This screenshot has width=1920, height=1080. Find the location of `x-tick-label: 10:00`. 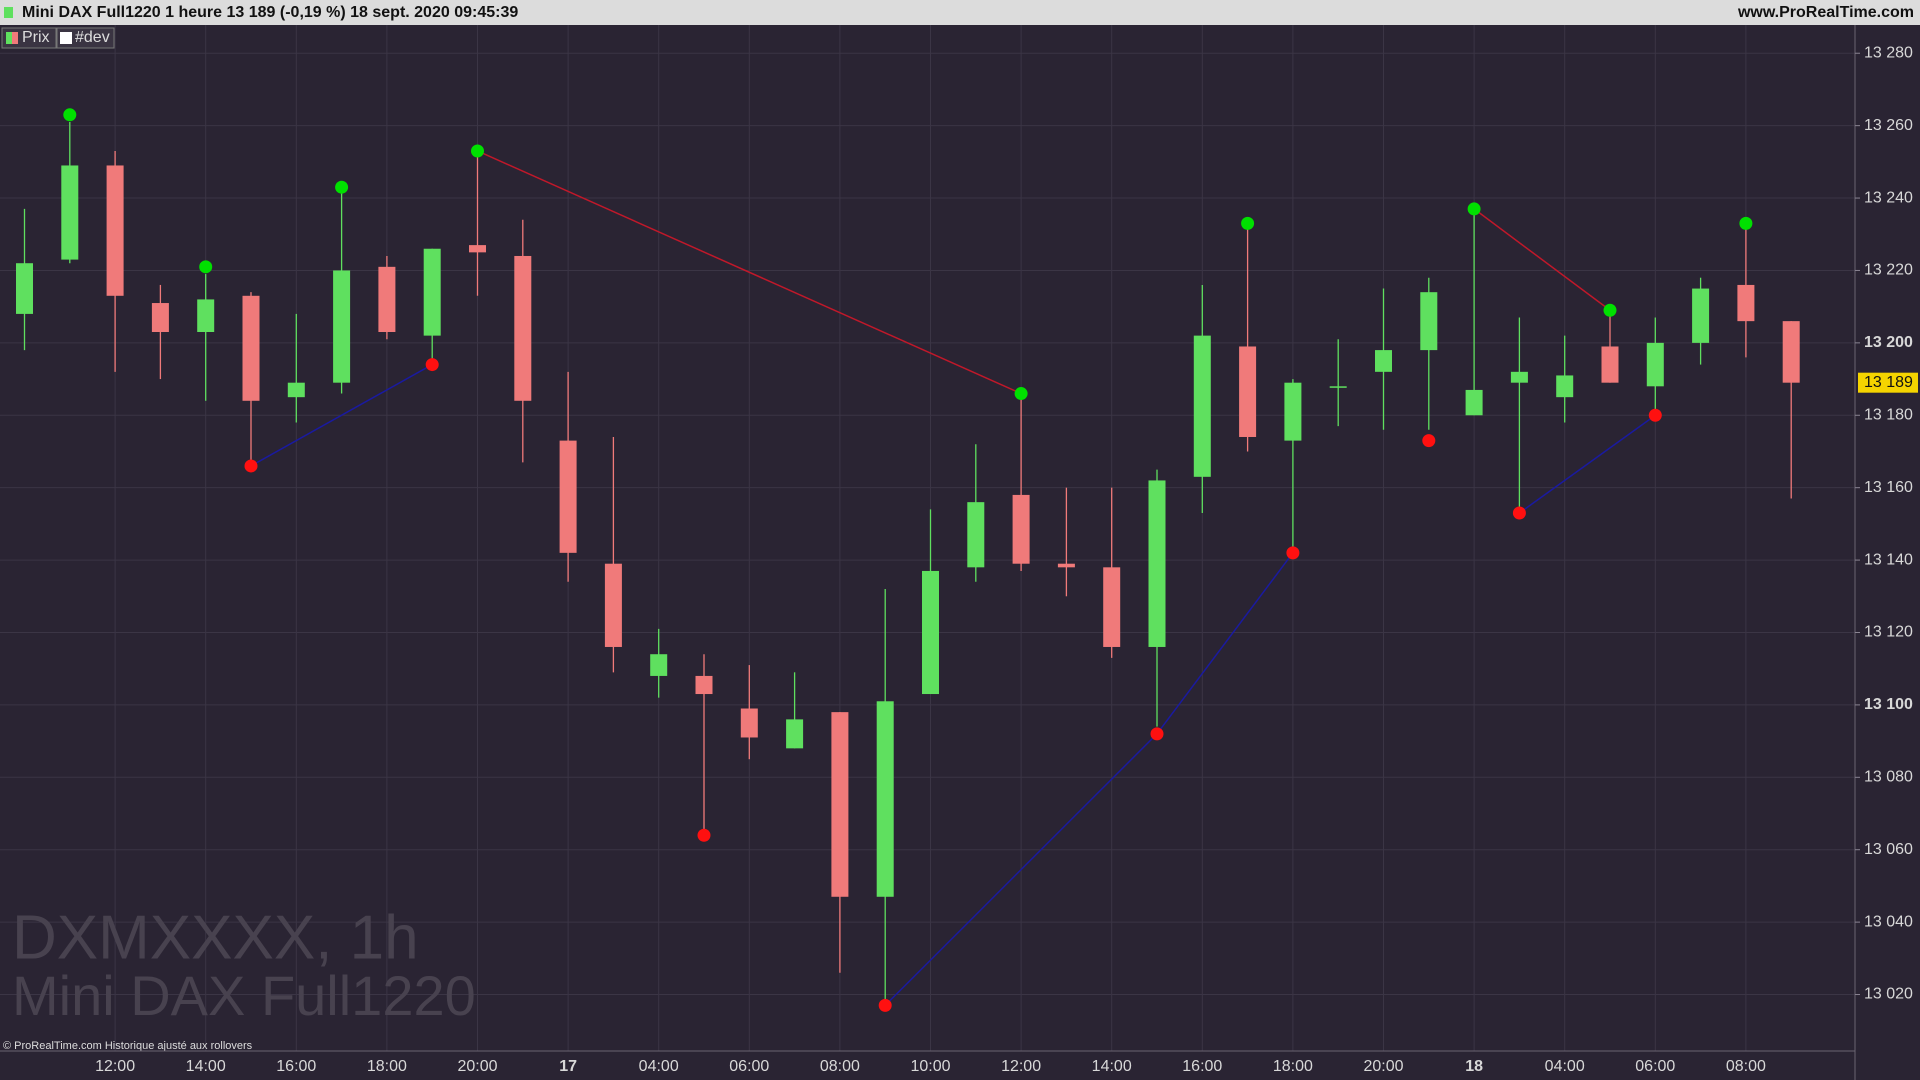

x-tick-label: 10:00 is located at coordinates (930, 1066).